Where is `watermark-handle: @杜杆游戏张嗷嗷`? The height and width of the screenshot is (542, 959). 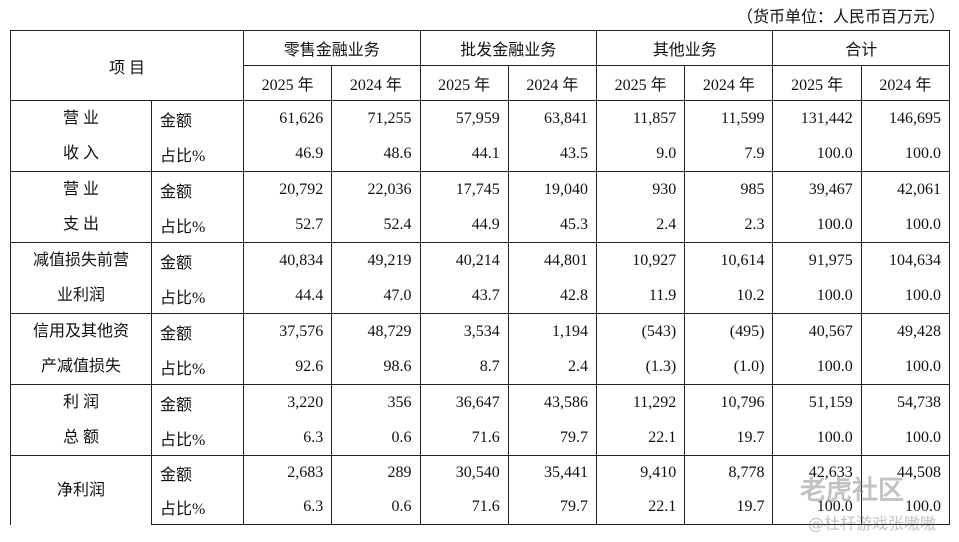
watermark-handle: @杜杆游戏张嗷嗷 is located at coordinates (872, 523).